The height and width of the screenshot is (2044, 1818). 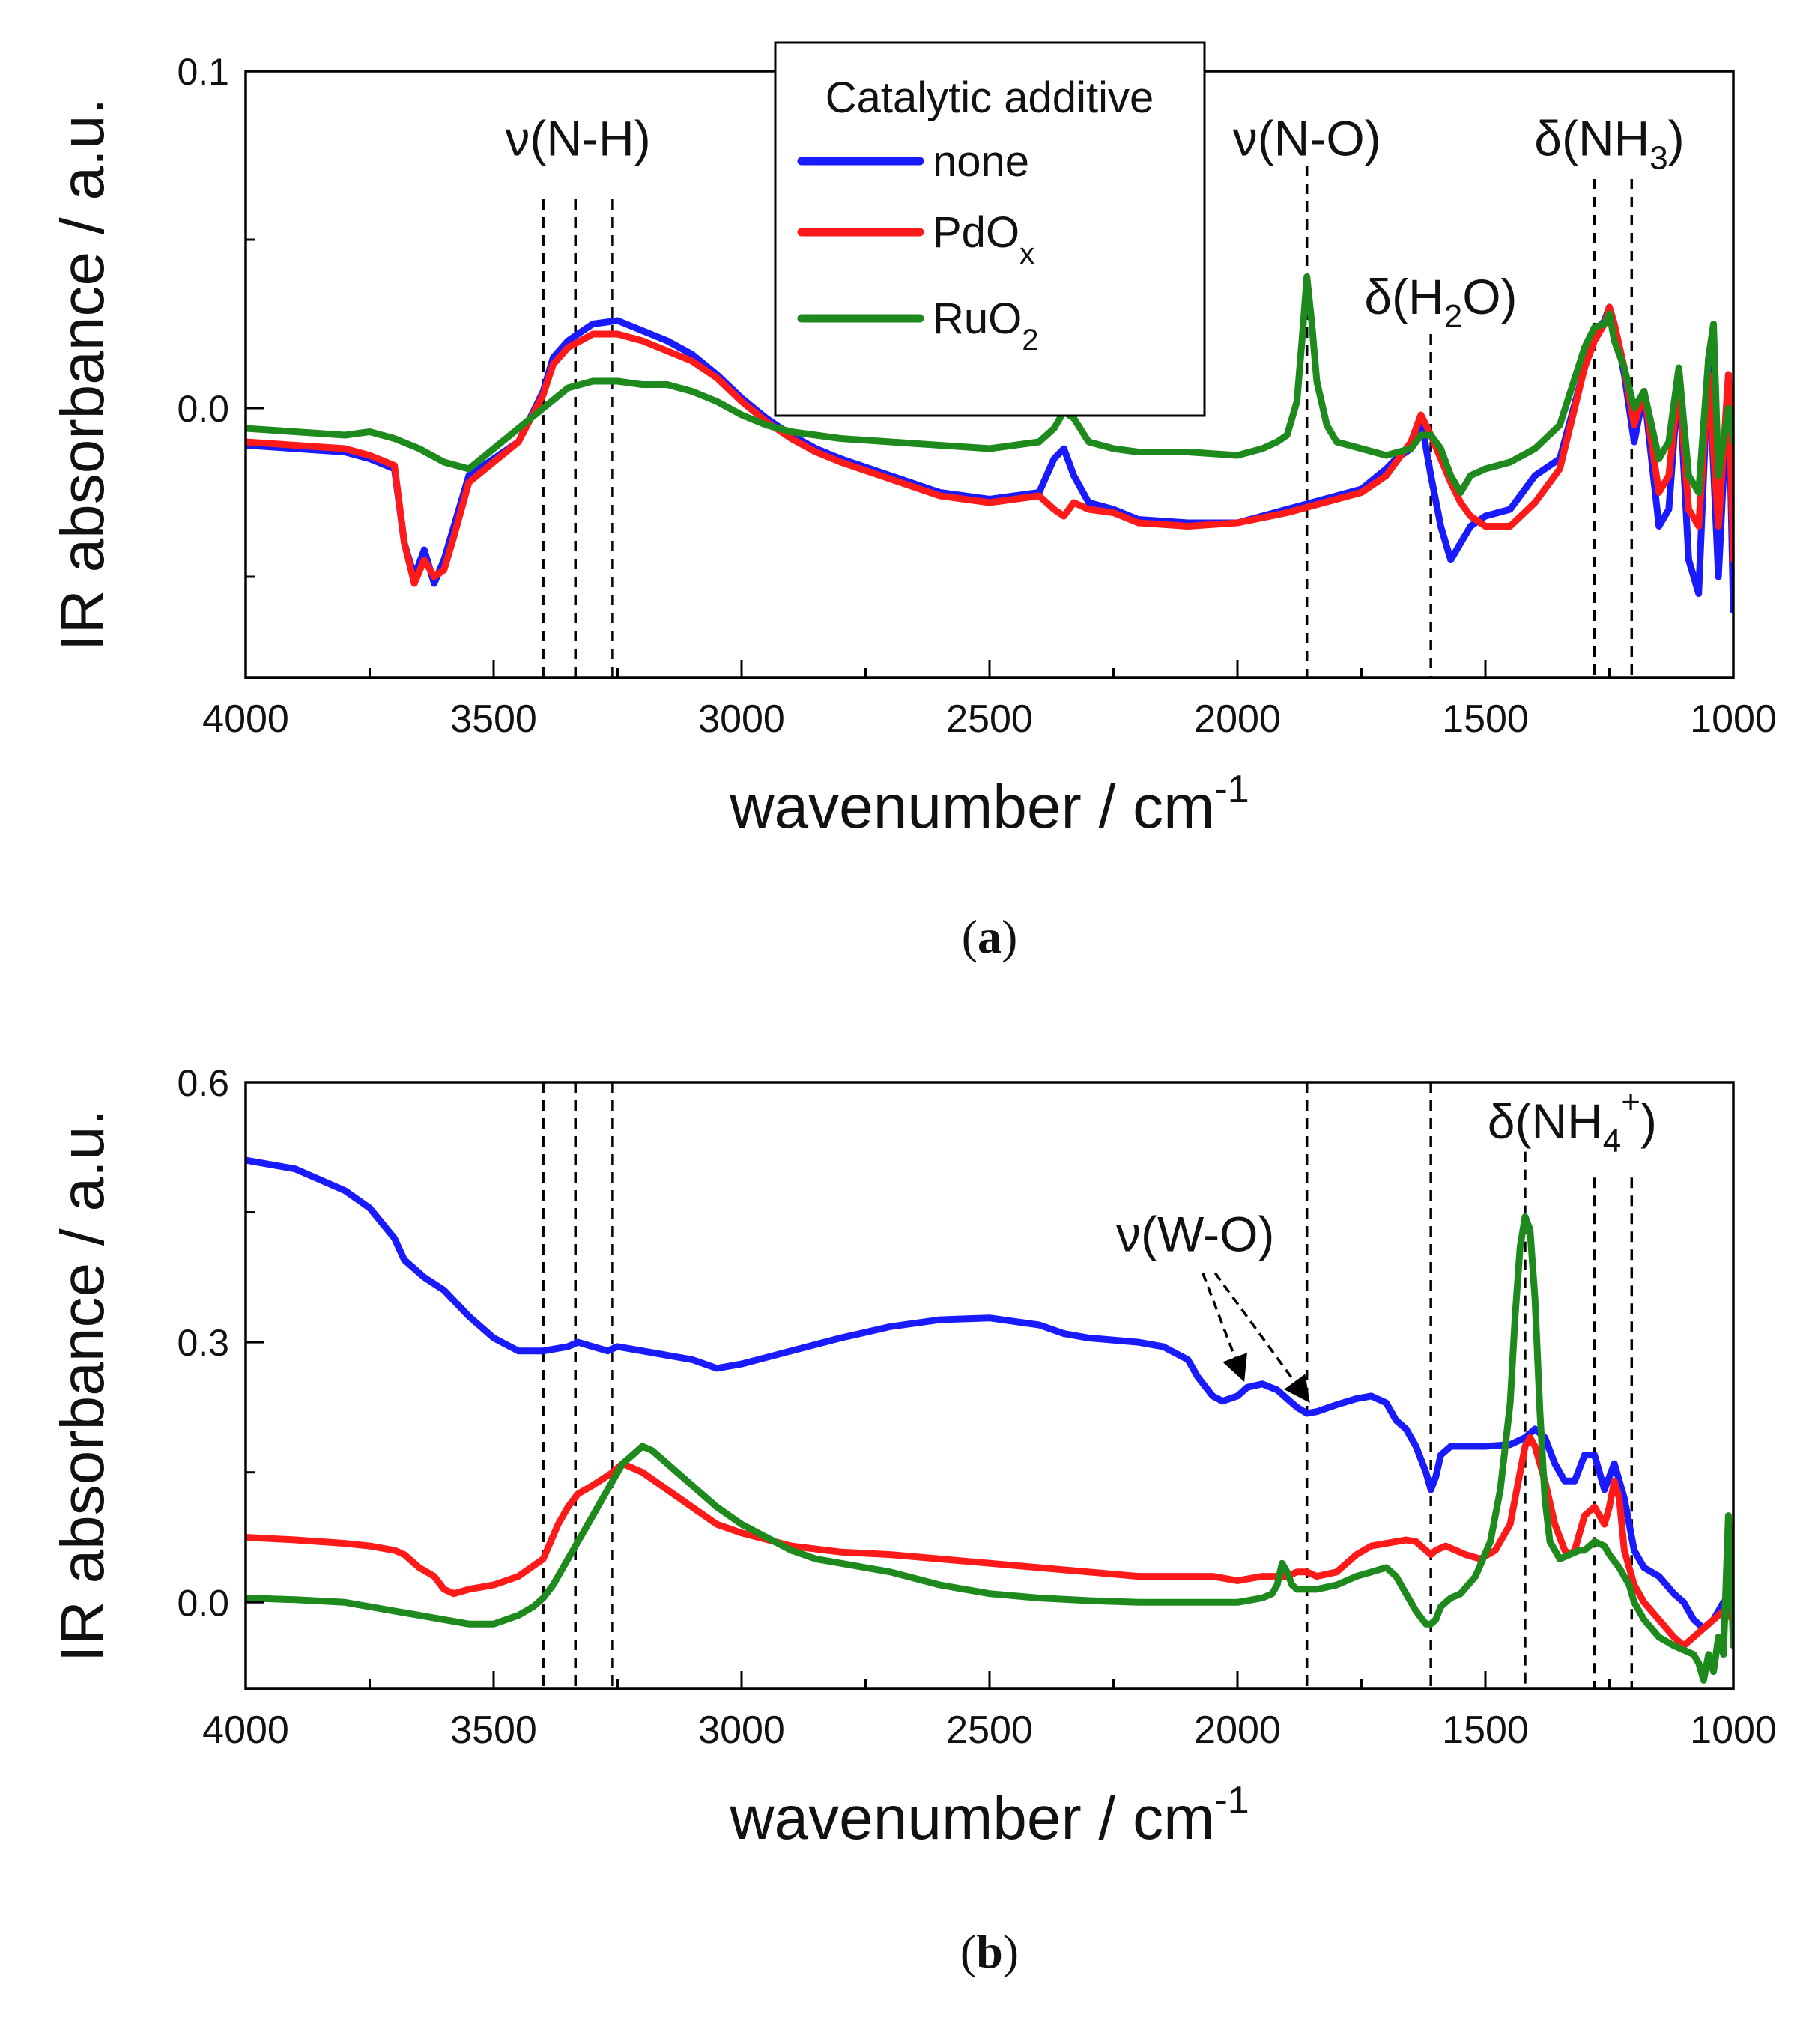 What do you see at coordinates (1195, 1234) in the screenshot?
I see `annotation-wo: ν(W-O)` at bounding box center [1195, 1234].